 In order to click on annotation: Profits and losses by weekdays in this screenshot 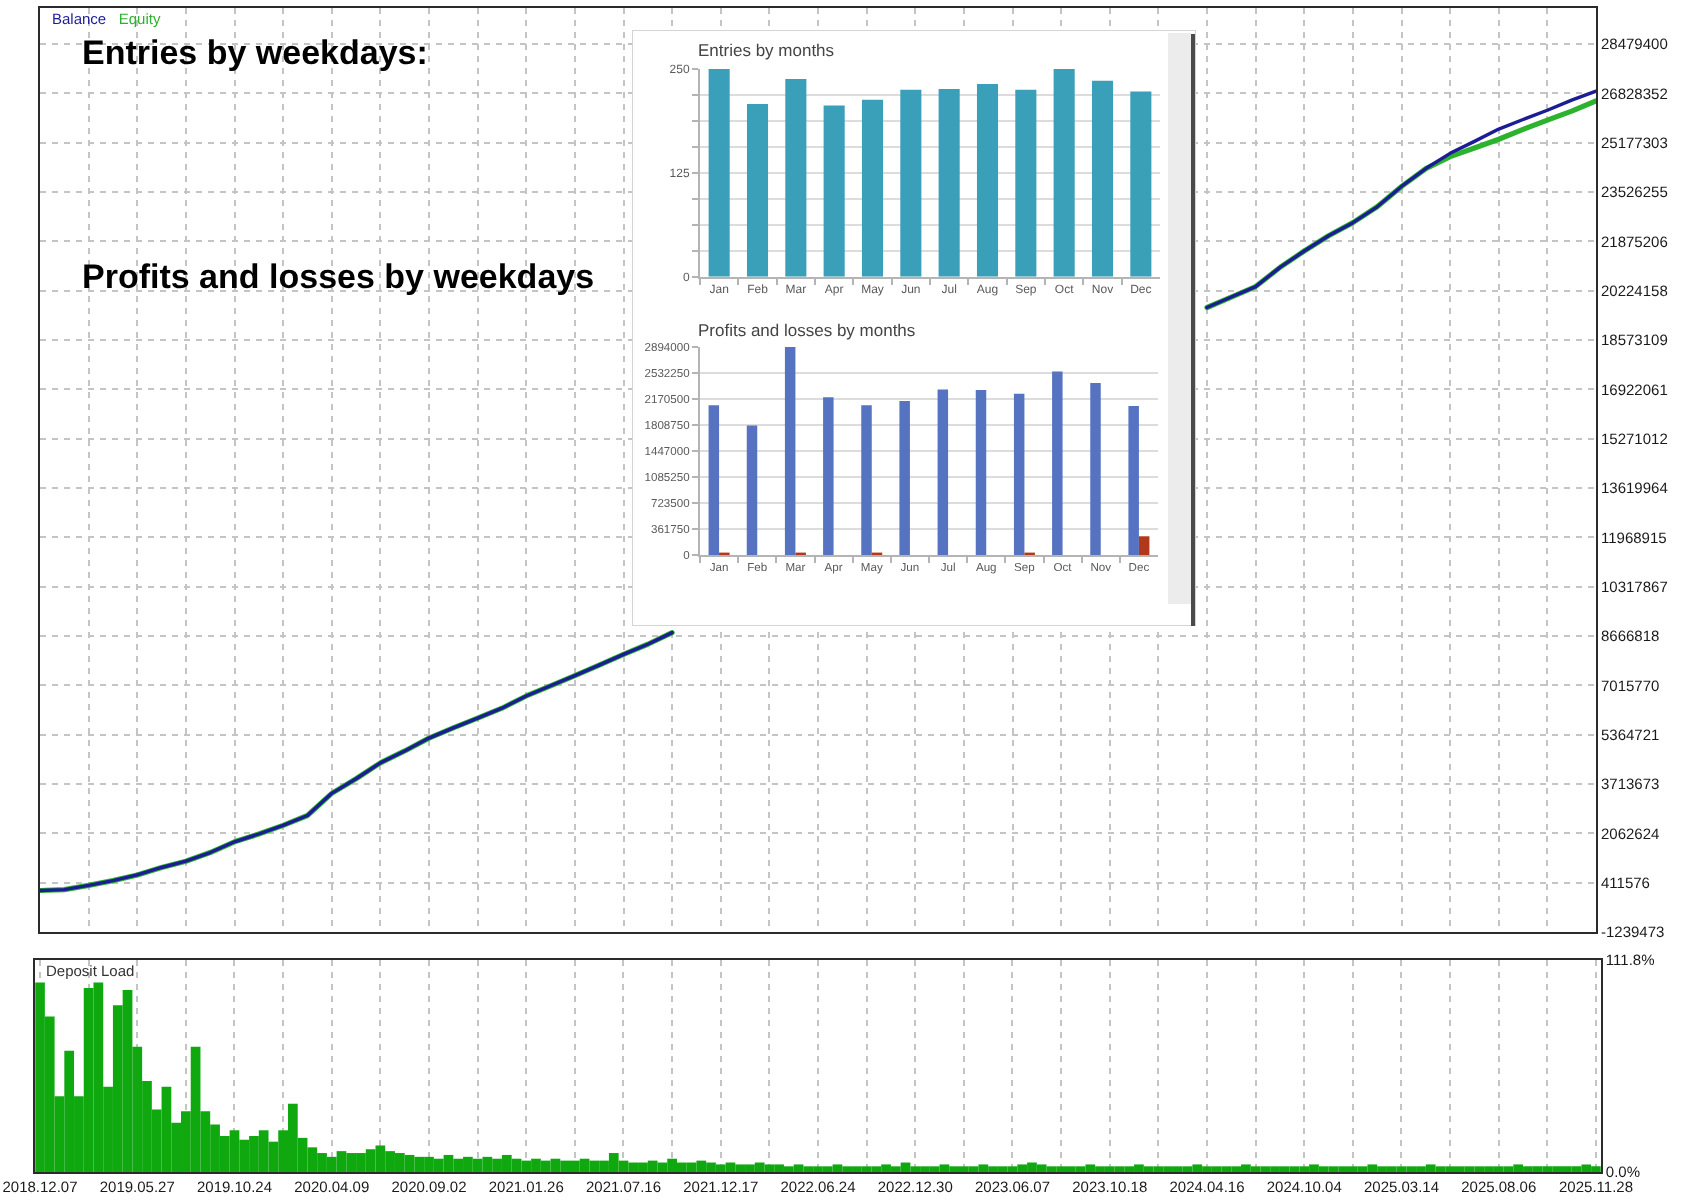, I will do `click(338, 277)`.